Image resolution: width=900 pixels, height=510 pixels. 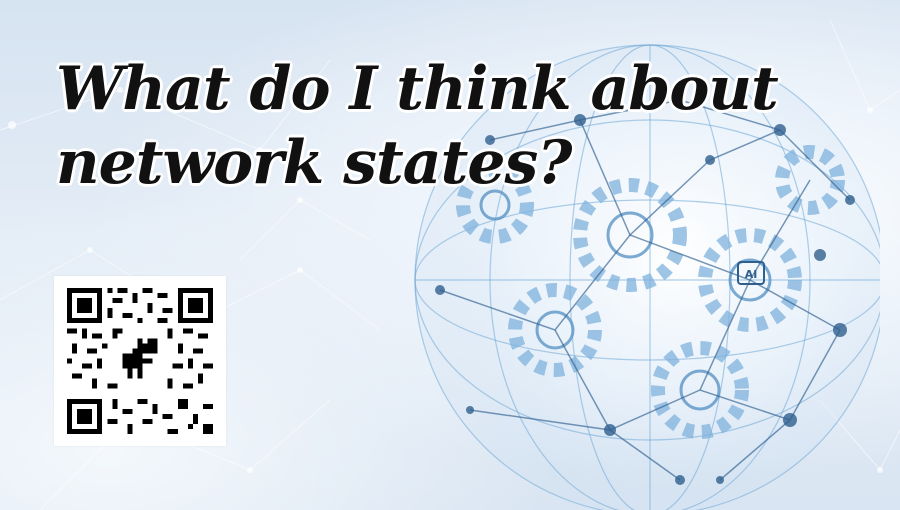 I want to click on ai-chip-icon: AI, so click(x=751, y=273).